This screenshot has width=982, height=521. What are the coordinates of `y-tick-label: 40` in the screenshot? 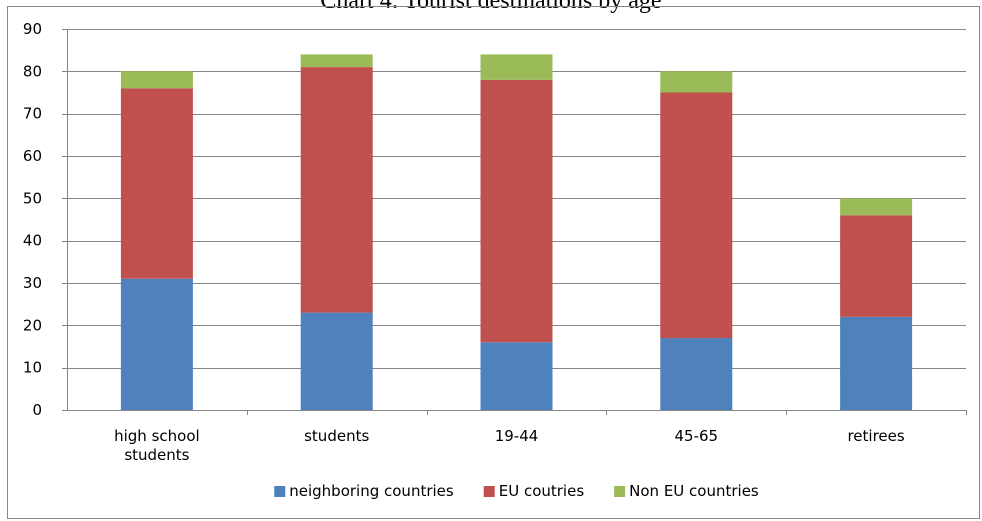 It's located at (32, 241).